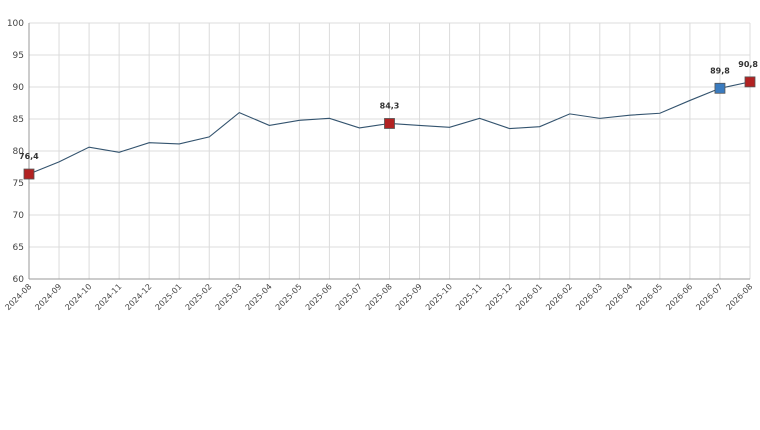 The width and height of the screenshot is (760, 430). Describe the element at coordinates (319, 297) in the screenshot. I see `x-tick-label: 2025-06` at that location.